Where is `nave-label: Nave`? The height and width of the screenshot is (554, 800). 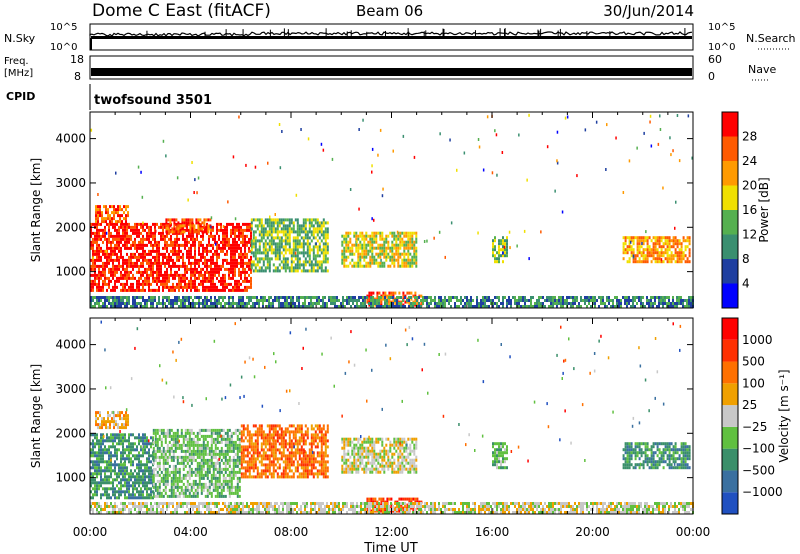
nave-label: Nave is located at coordinates (762, 69).